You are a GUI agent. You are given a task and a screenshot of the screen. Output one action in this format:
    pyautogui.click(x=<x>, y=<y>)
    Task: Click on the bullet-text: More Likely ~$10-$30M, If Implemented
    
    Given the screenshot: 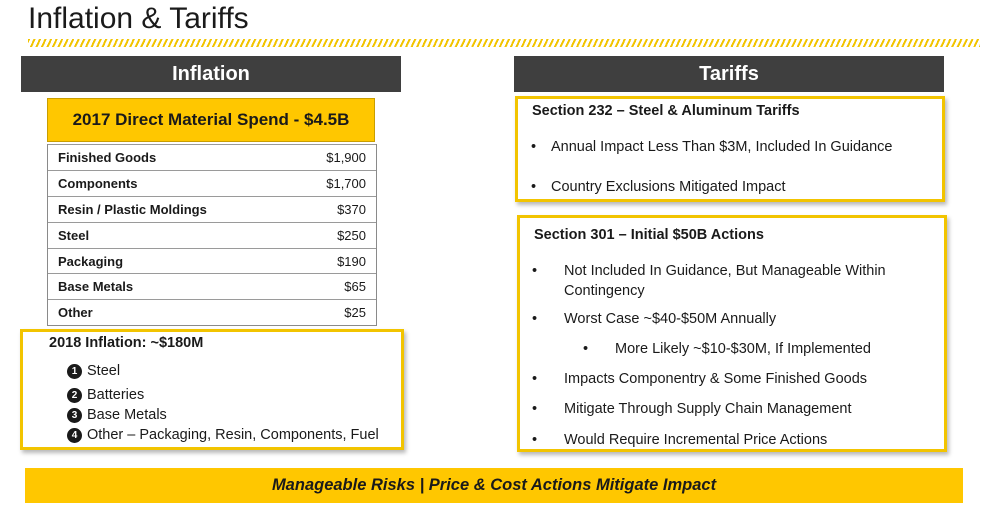 What is the action you would take?
    pyautogui.click(x=743, y=349)
    